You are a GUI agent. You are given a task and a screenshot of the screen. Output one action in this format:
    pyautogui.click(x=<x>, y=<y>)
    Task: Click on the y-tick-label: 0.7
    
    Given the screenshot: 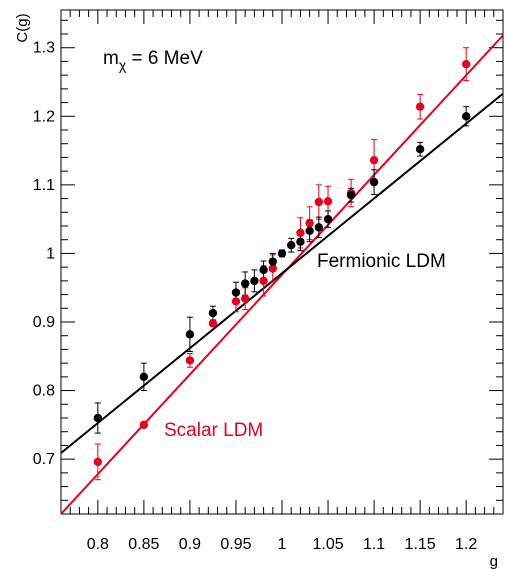 What is the action you would take?
    pyautogui.click(x=44, y=459)
    